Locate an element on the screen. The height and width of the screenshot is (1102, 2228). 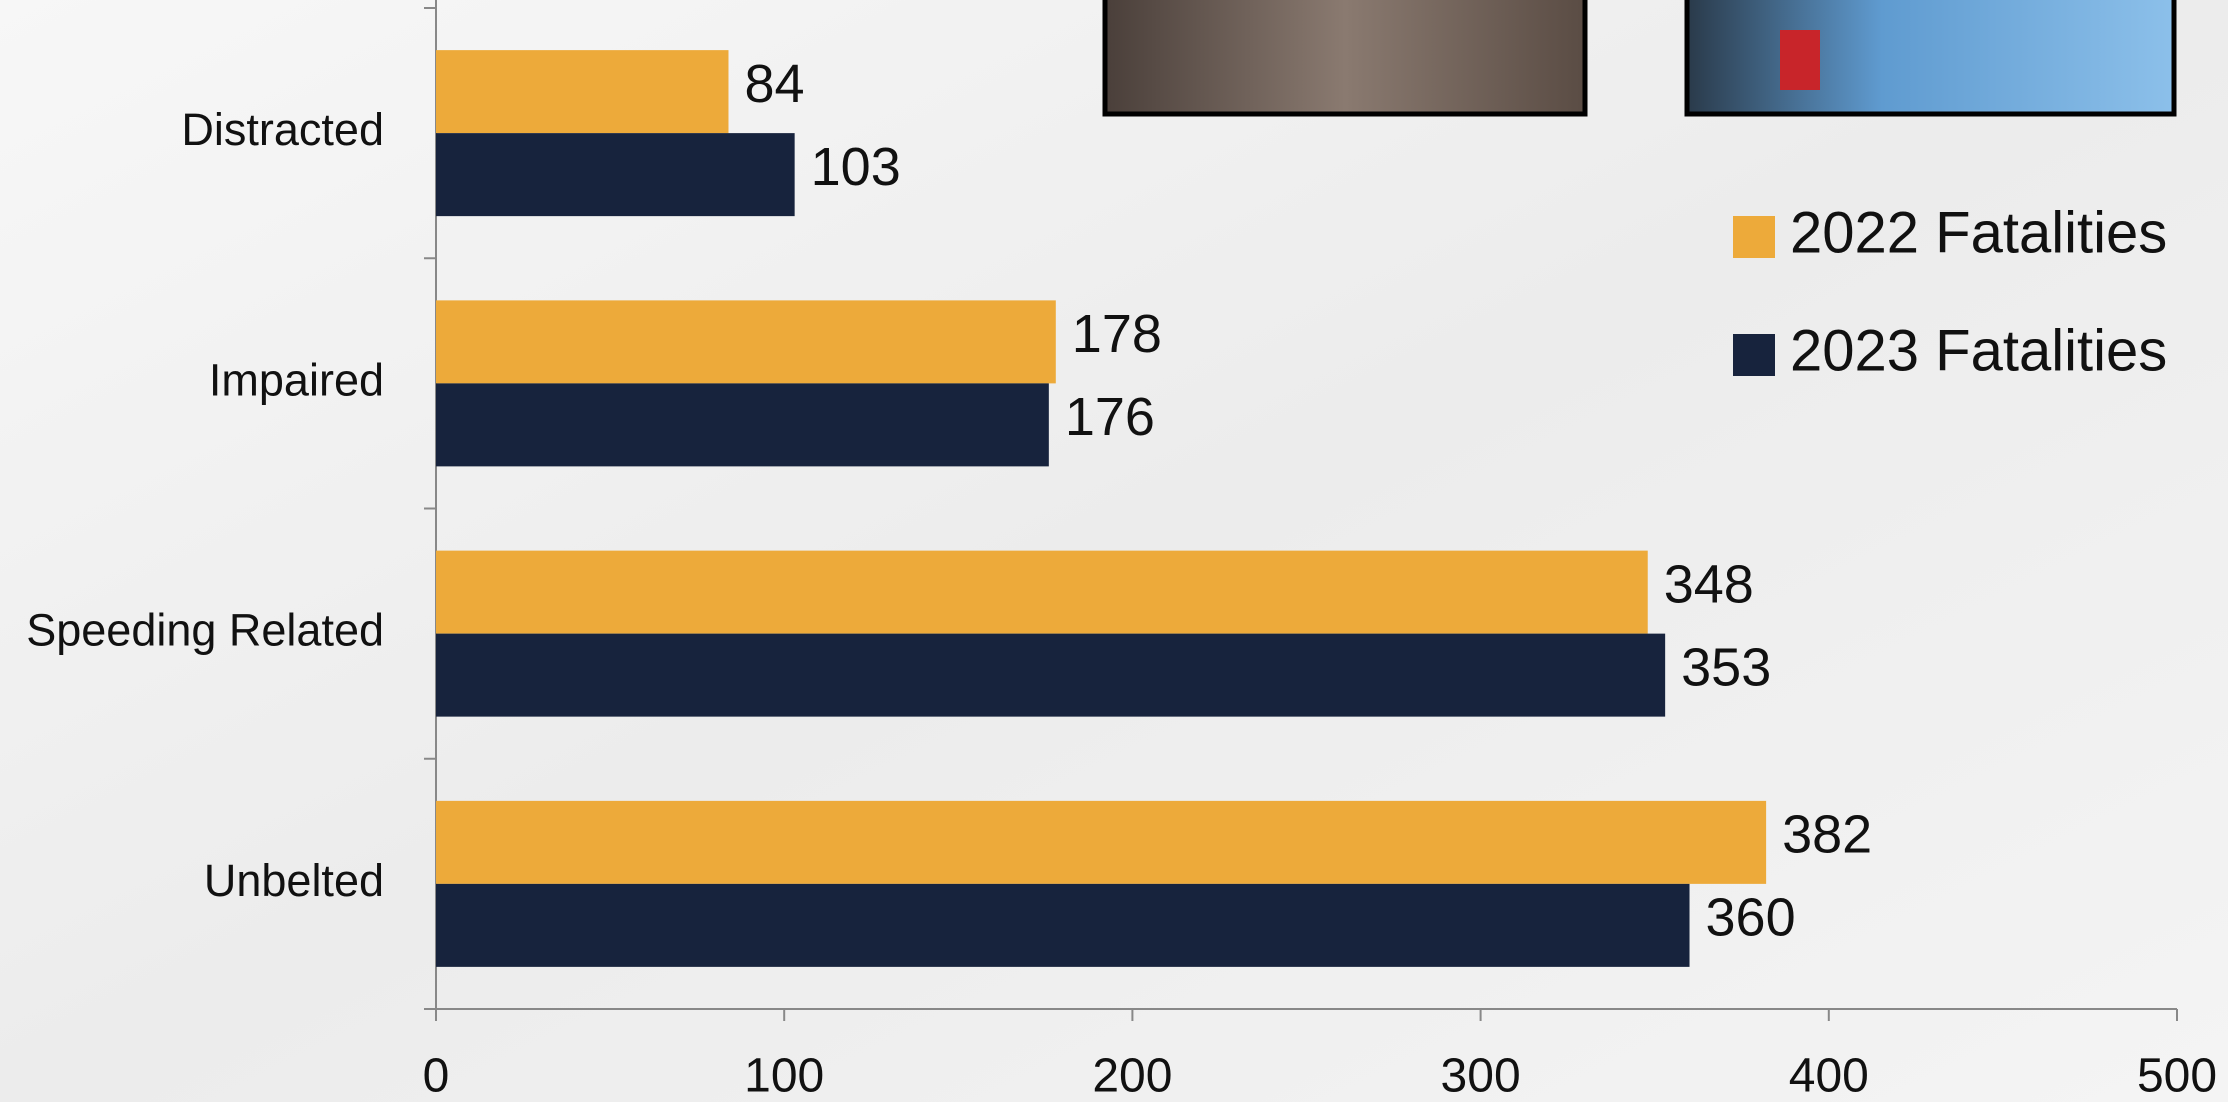
x-tick-label: 200 is located at coordinates (1132, 1076).